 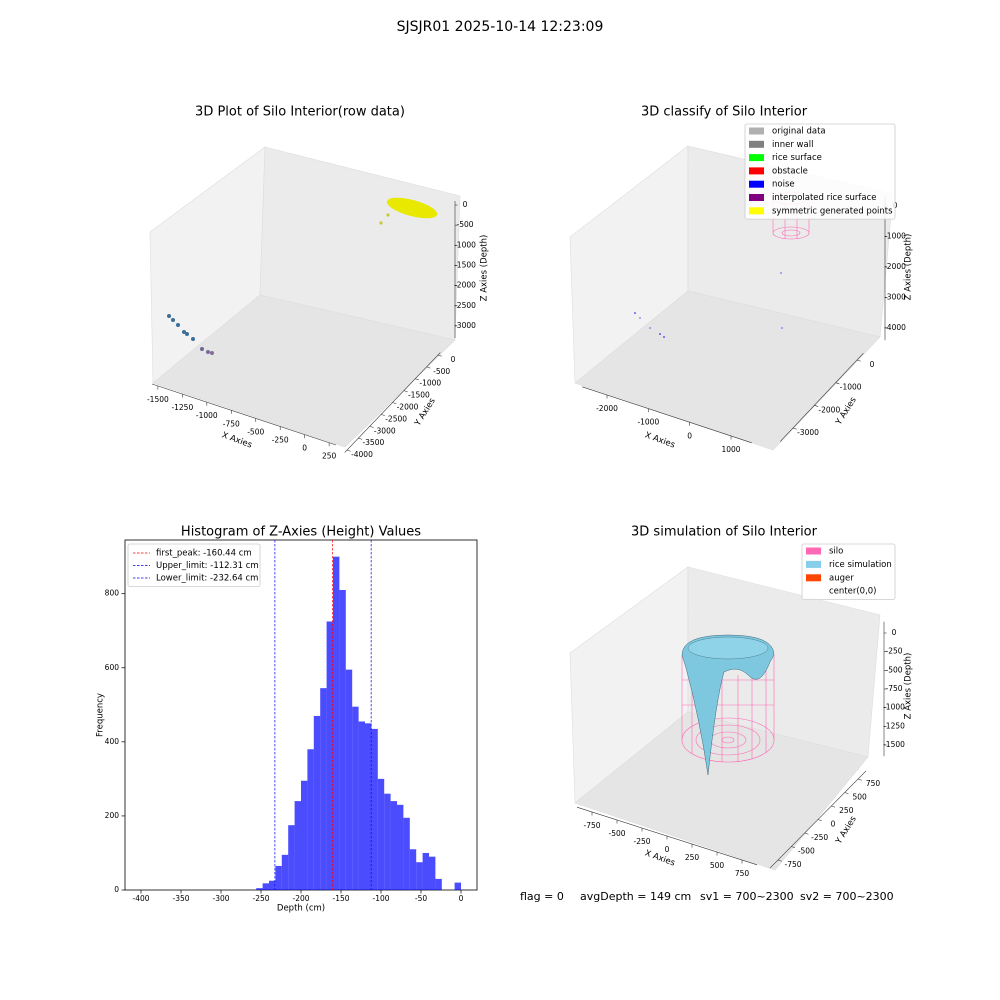 What do you see at coordinates (873, 783) in the screenshot?
I see `y-tick-label: 750` at bounding box center [873, 783].